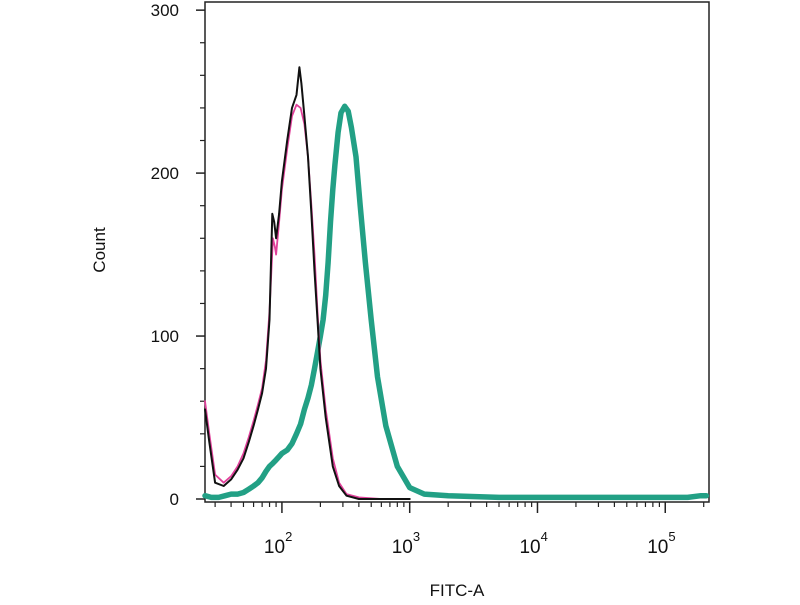 The width and height of the screenshot is (800, 605). What do you see at coordinates (457, 590) in the screenshot?
I see `x-axis-label: FITC-A` at bounding box center [457, 590].